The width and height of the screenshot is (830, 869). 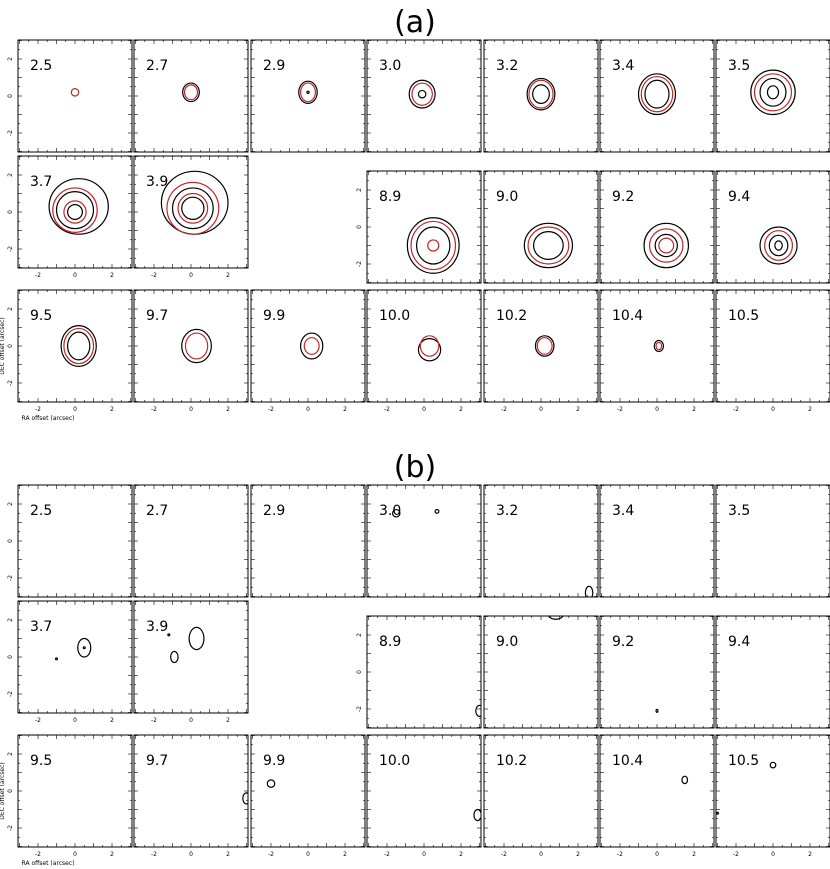 I want to click on channel-velocity: 9.2, so click(x=623, y=197).